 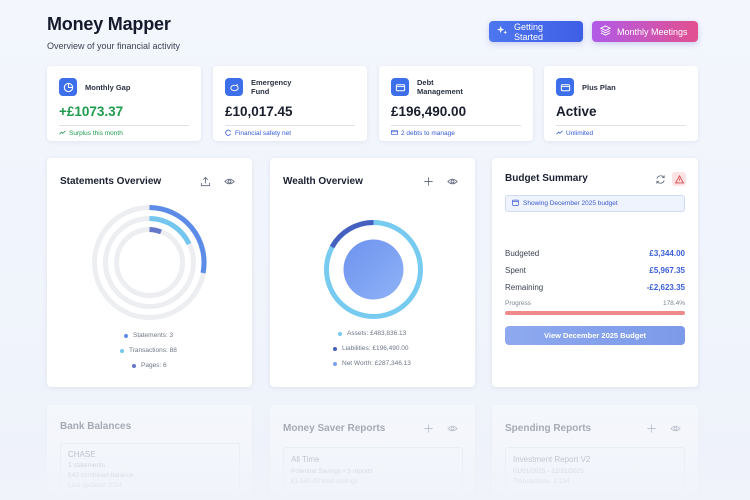 I want to click on stat-value: +£1073.37, so click(x=91, y=111).